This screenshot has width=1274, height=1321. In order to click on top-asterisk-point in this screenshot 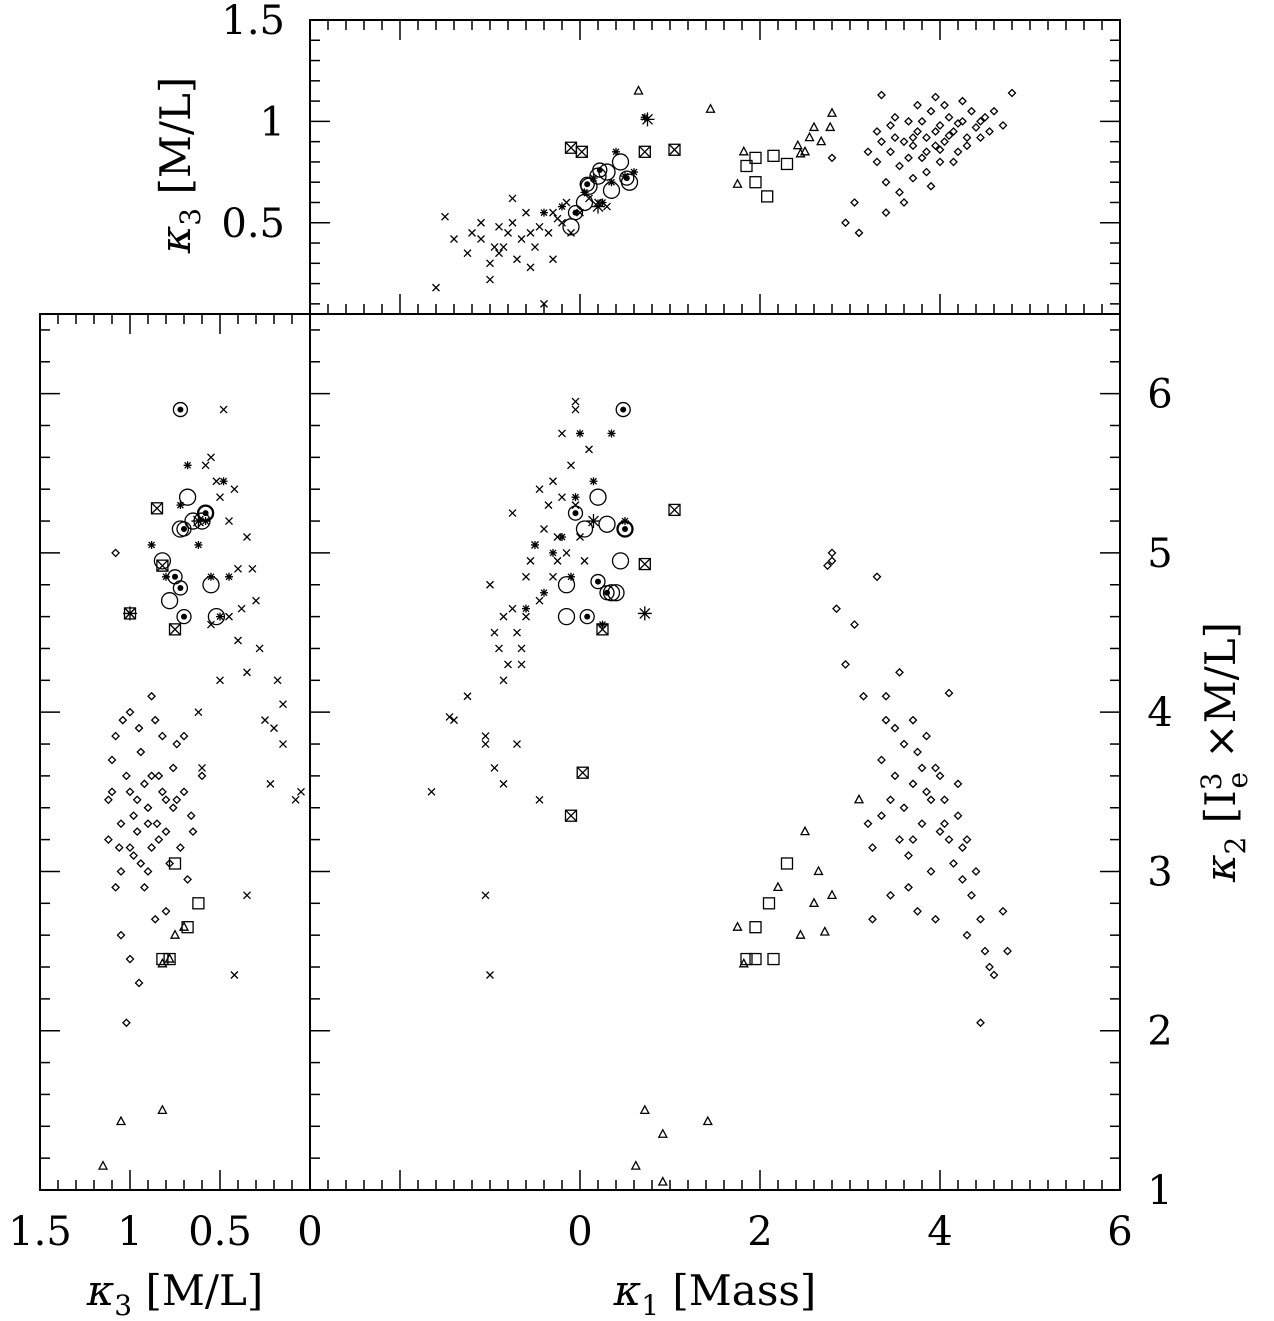, I will do `click(562, 206)`.